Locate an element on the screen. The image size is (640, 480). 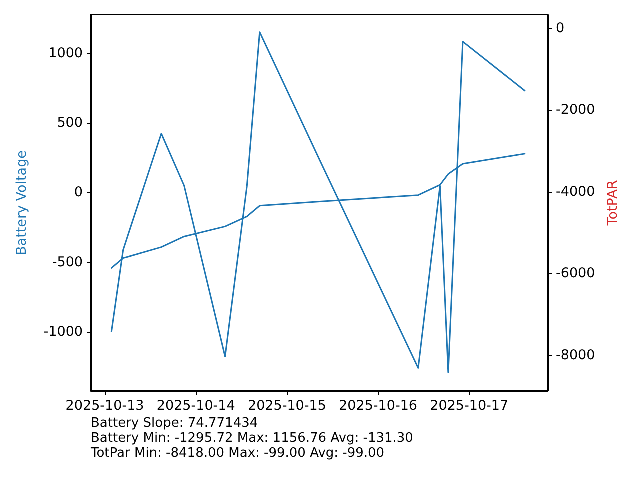
y2-axis-title: TotPAR is located at coordinates (613, 203).